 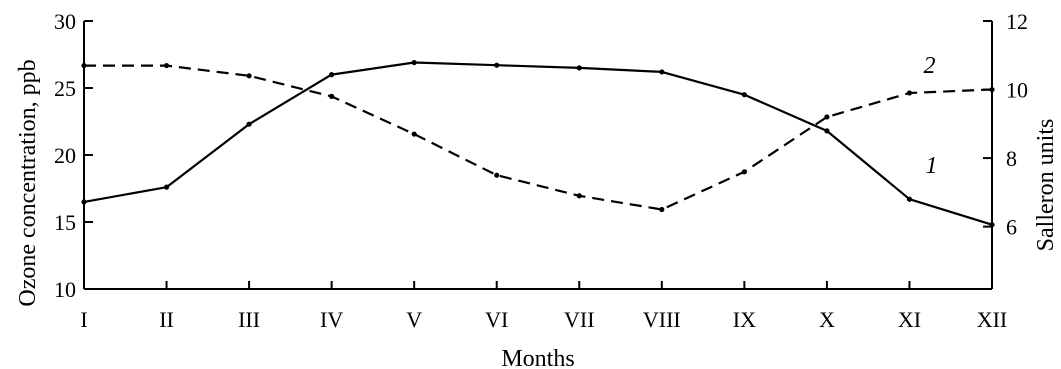 What do you see at coordinates (166, 319) in the screenshot?
I see `x-tick-label: II` at bounding box center [166, 319].